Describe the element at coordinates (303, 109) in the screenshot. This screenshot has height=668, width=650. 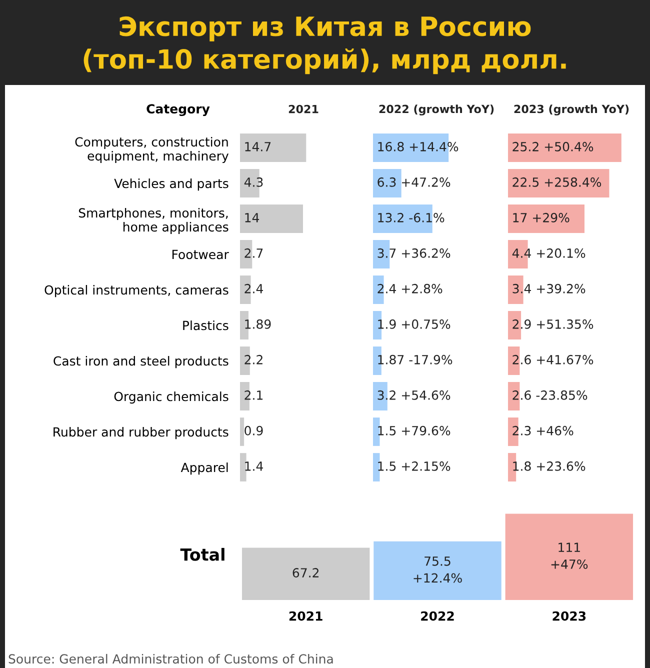
I see `chart-subtitle: 2021` at that location.